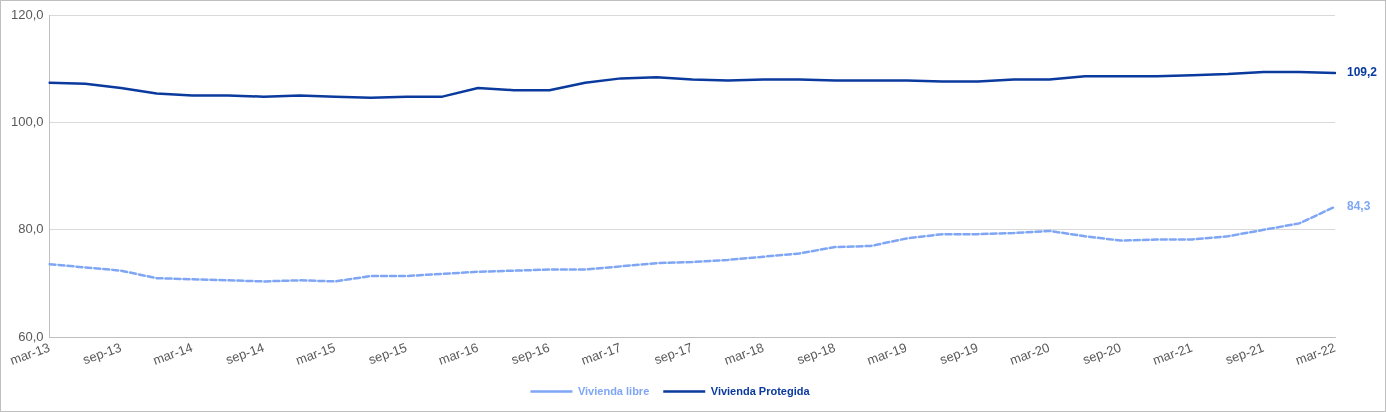  What do you see at coordinates (530, 353) in the screenshot?
I see `x-tick-label: sep-16` at bounding box center [530, 353].